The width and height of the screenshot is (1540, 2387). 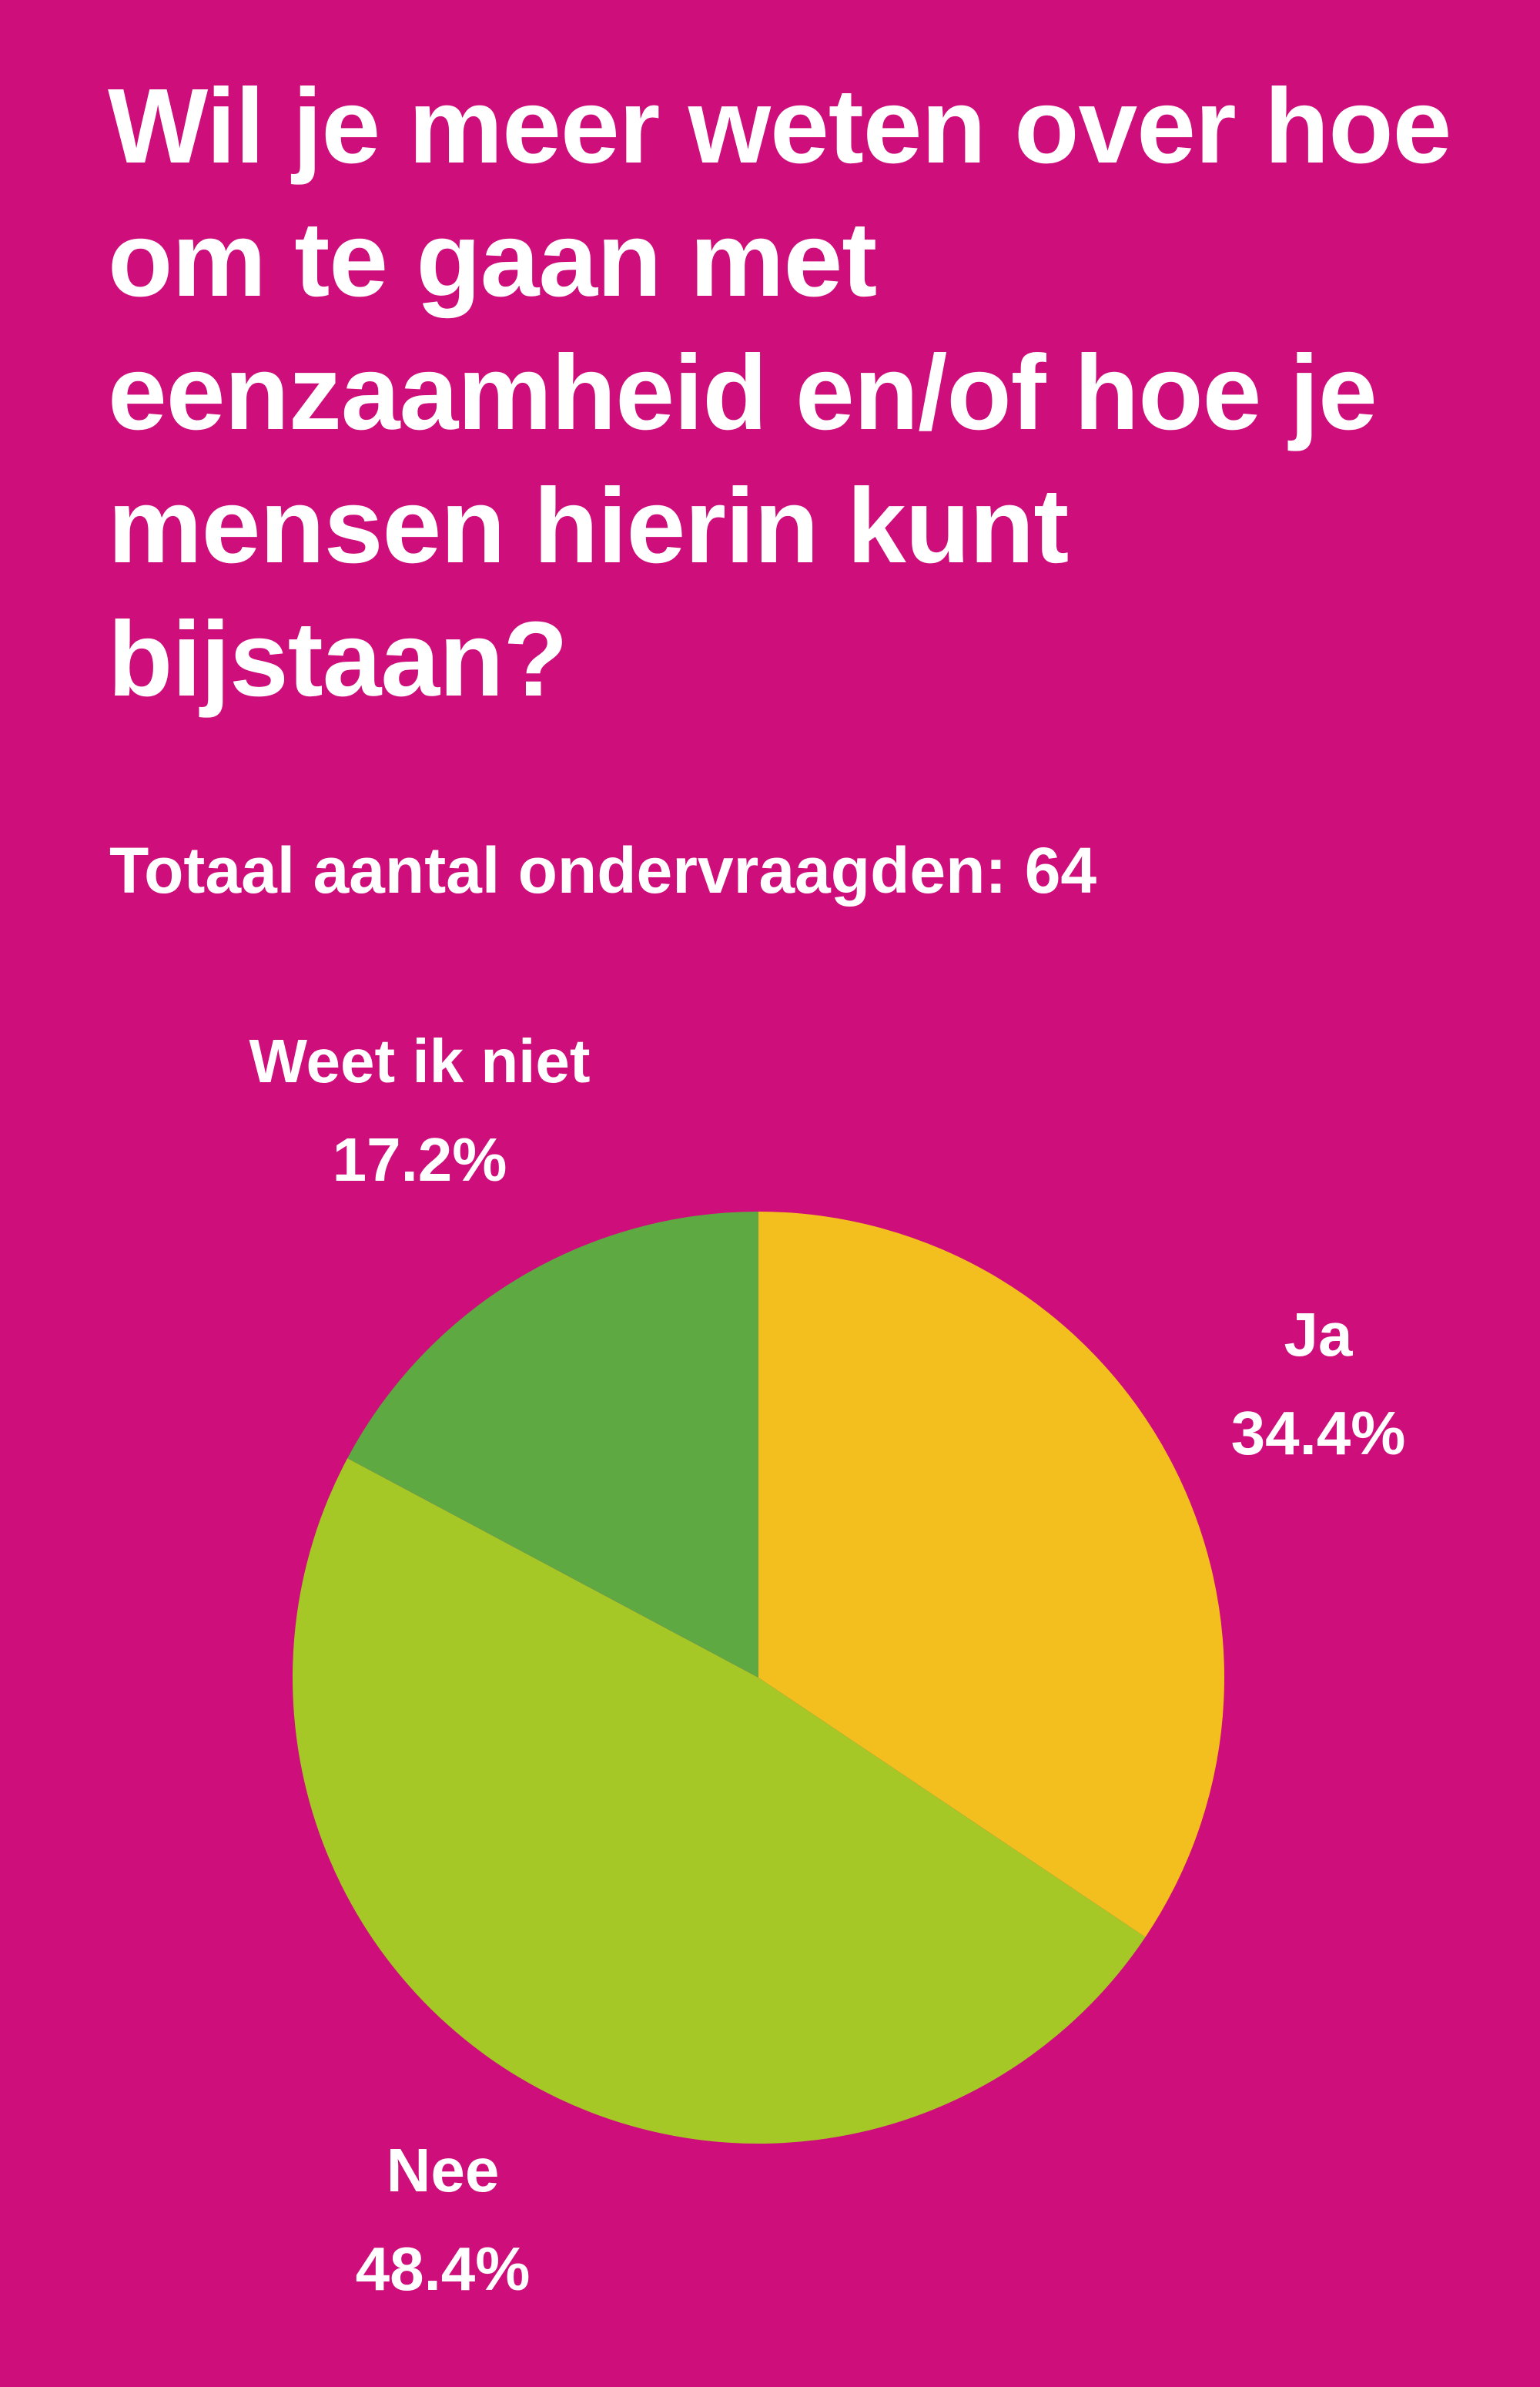 I want to click on slice-value-label: 17.2%, so click(x=420, y=1159).